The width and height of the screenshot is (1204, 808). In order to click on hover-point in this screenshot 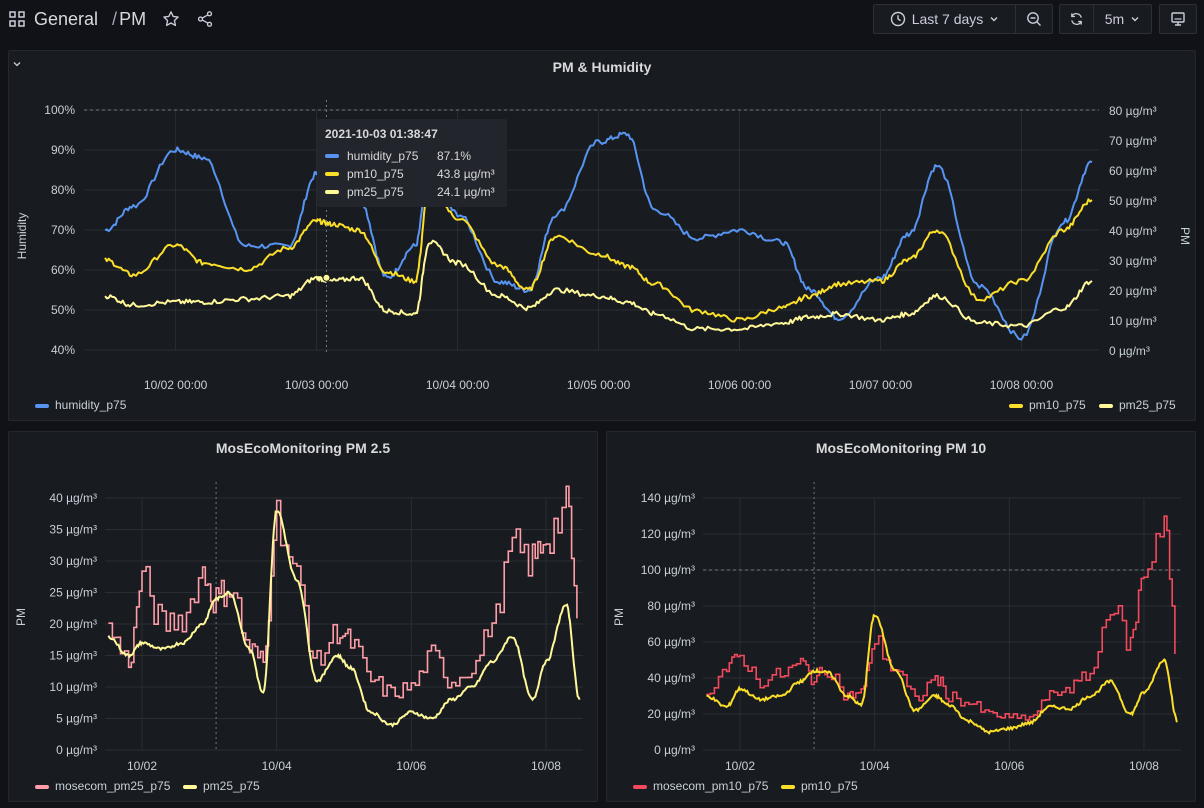, I will do `click(326, 277)`.